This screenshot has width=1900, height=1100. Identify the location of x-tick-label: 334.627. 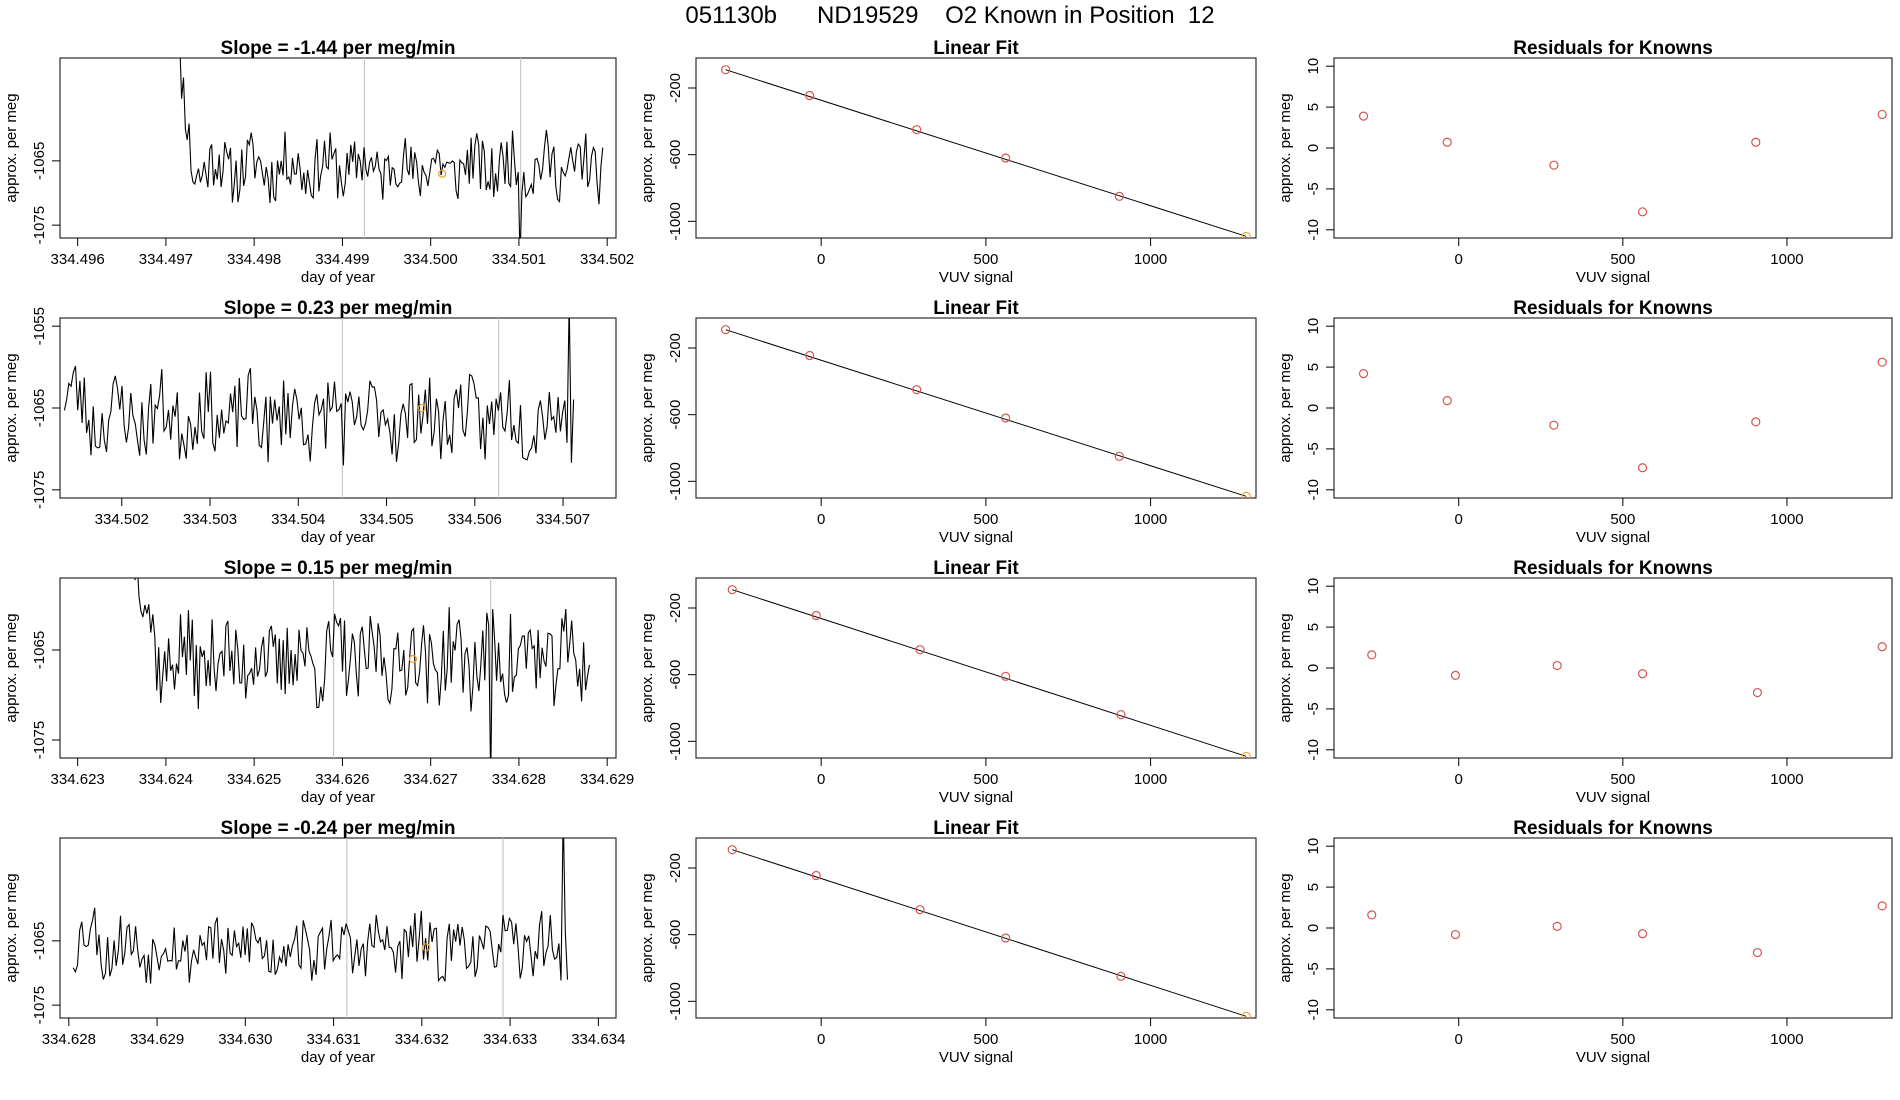
(431, 779).